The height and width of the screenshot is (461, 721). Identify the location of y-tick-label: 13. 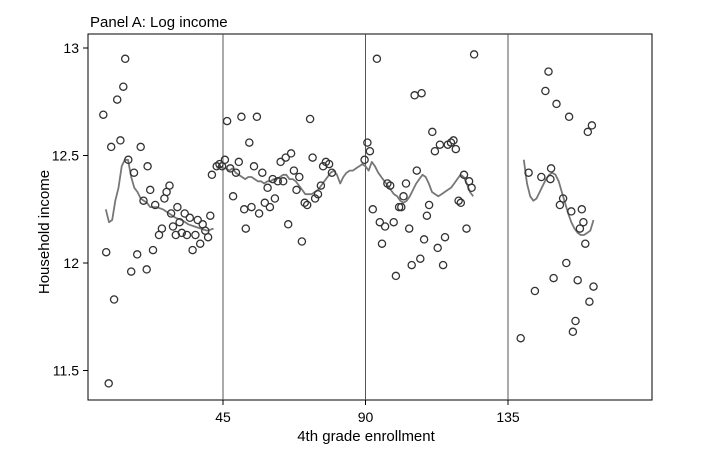
(71, 48).